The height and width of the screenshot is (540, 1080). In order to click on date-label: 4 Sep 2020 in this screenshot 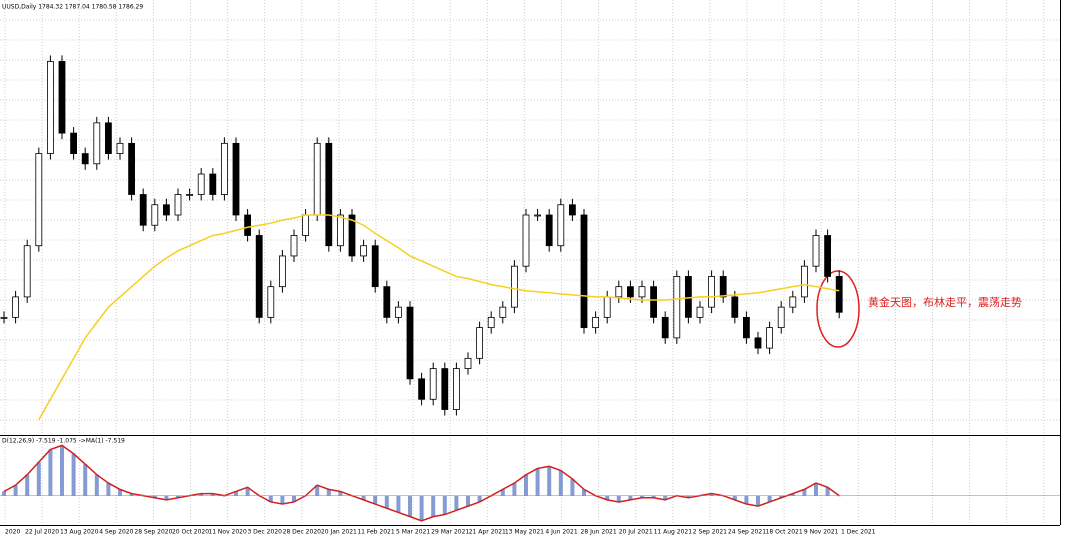, I will do `click(116, 532)`.